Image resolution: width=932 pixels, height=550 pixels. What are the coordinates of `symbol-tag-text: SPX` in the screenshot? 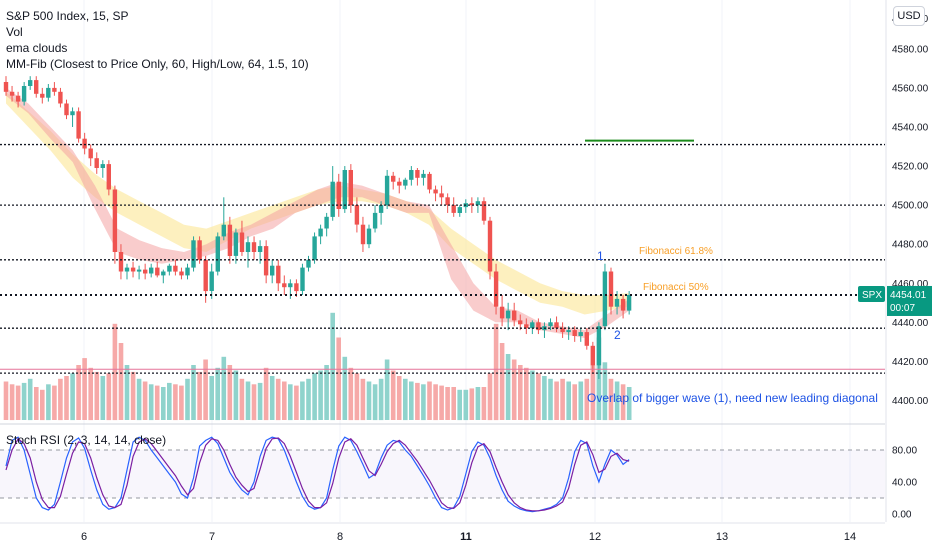 It's located at (872, 295).